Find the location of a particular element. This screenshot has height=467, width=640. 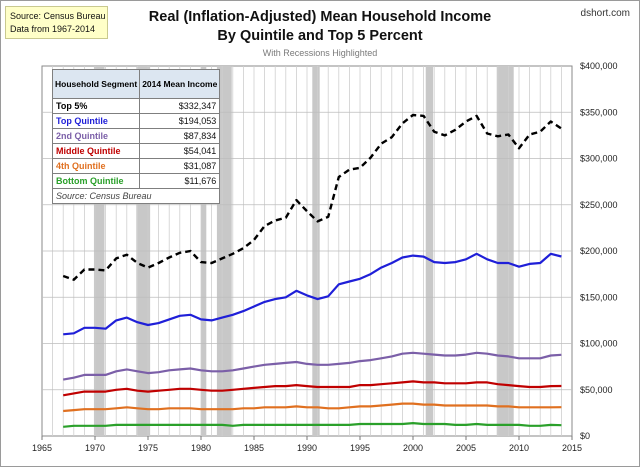

legend-segment-value: $194,053 is located at coordinates (180, 121).